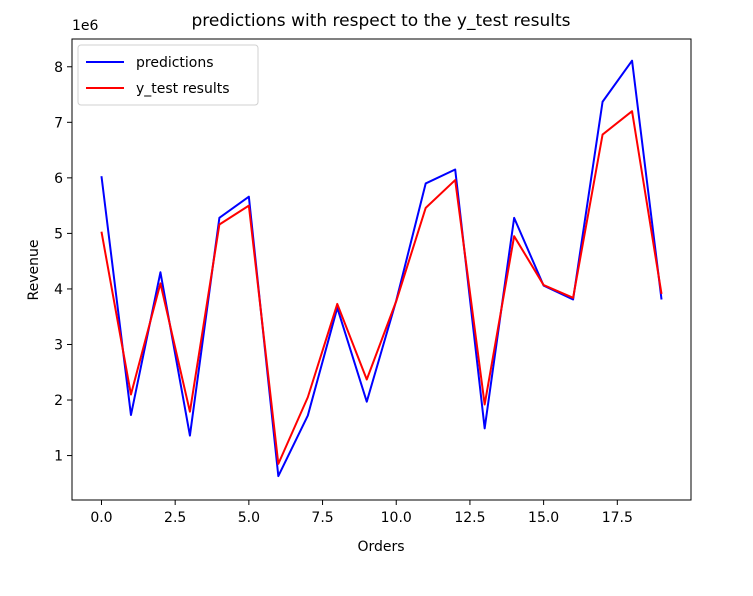  I want to click on y-tick-label: 6, so click(58, 179).